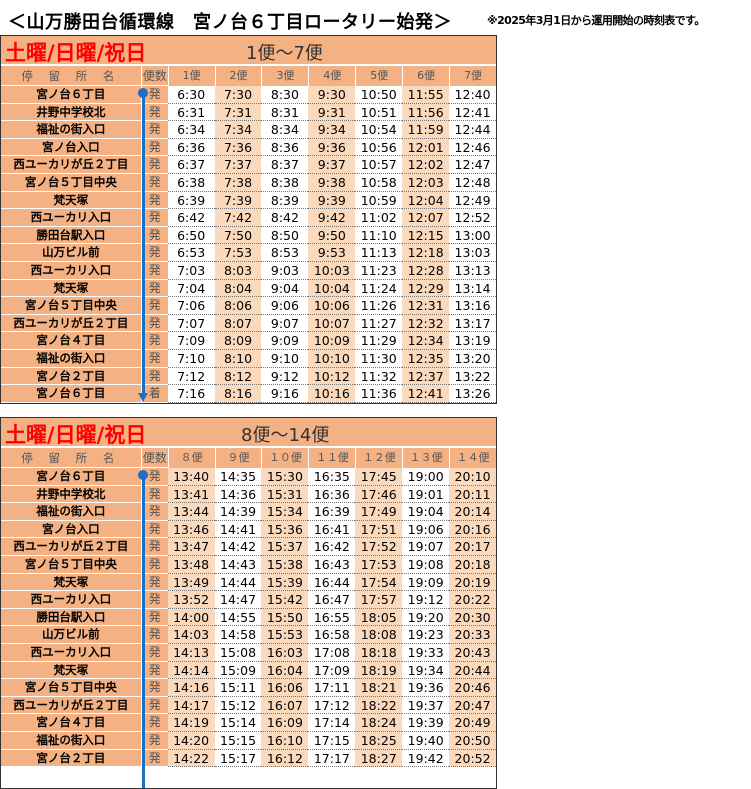  I want to click on time-cell: 15:36, so click(285, 529).